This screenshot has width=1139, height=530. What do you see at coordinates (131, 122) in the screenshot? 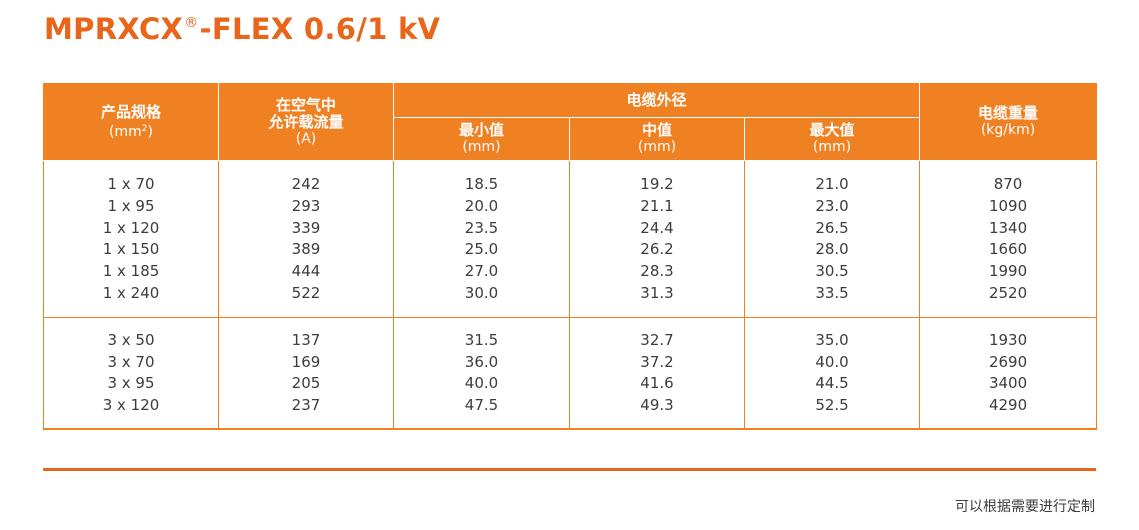
I see `header-spec: 产品规格 (mm2)` at bounding box center [131, 122].